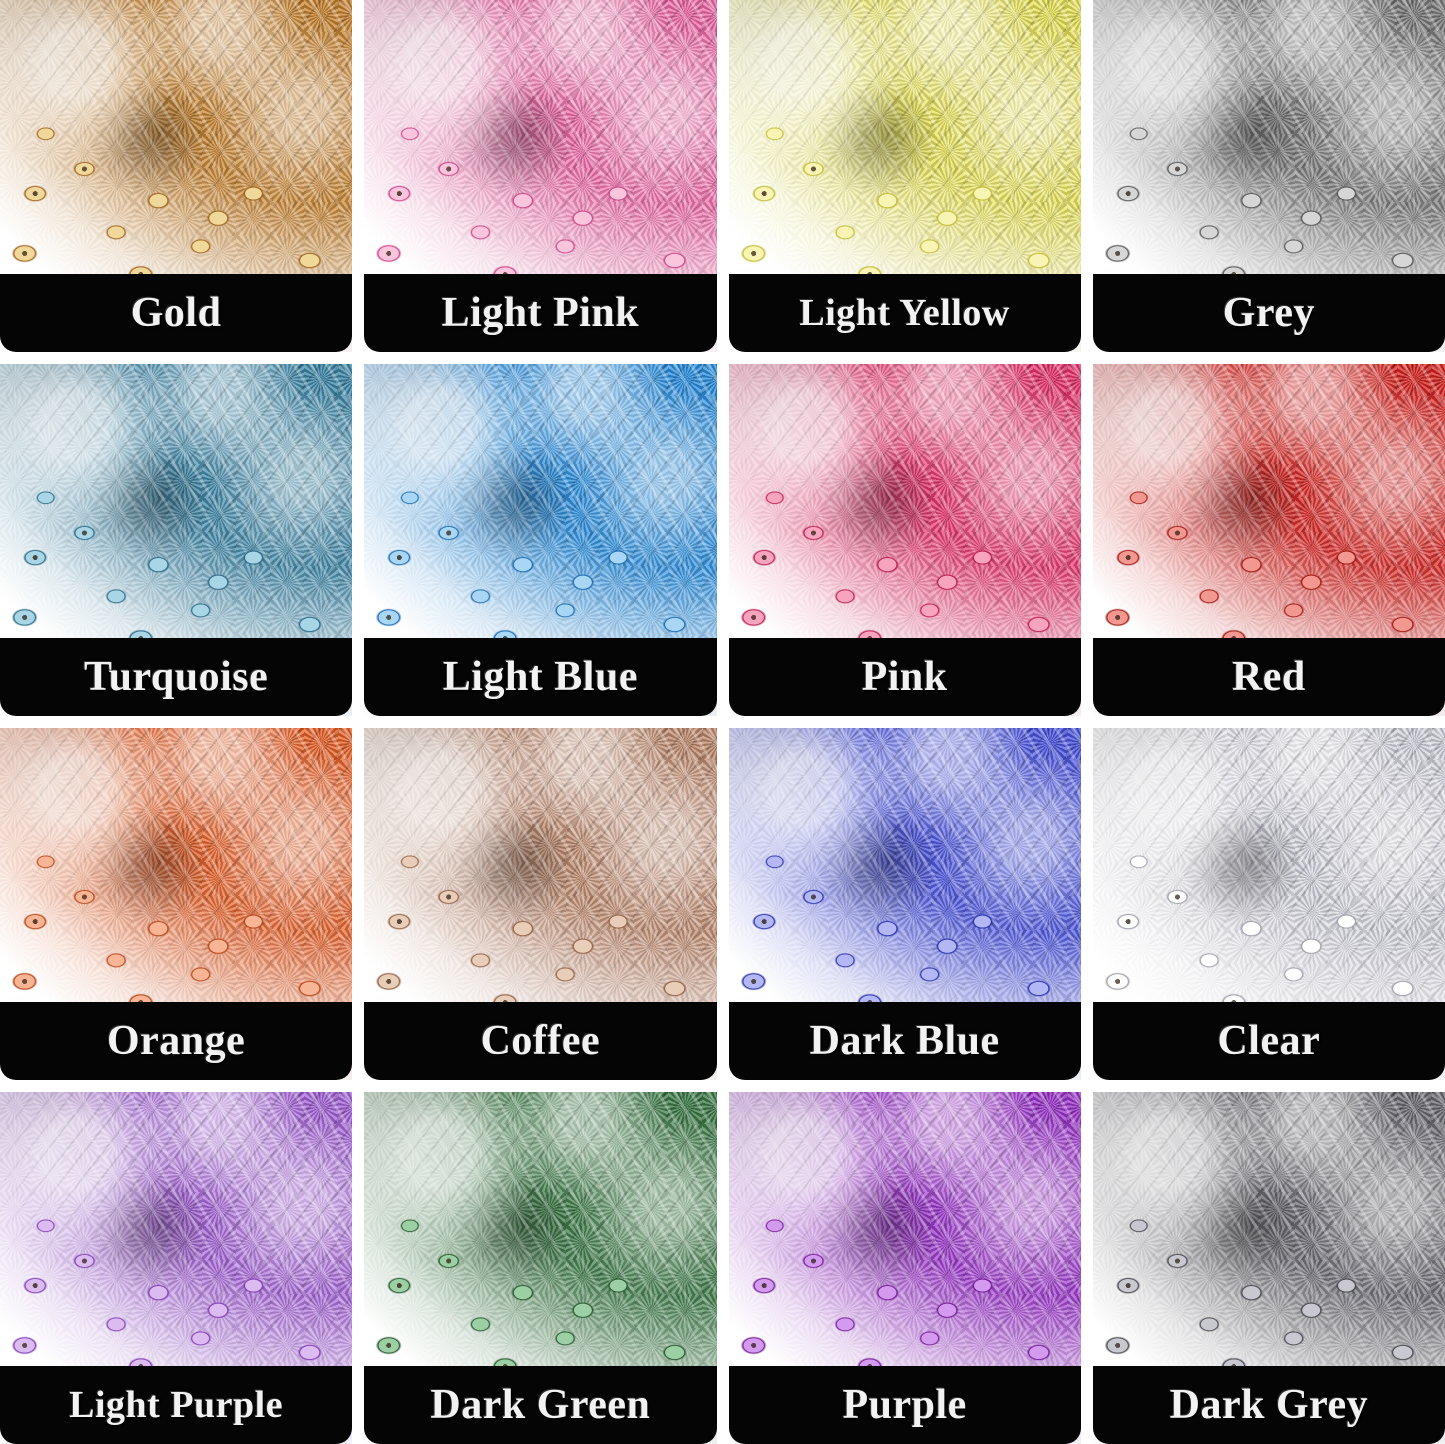  I want to click on color-swatch-red: Red, so click(1268, 540).